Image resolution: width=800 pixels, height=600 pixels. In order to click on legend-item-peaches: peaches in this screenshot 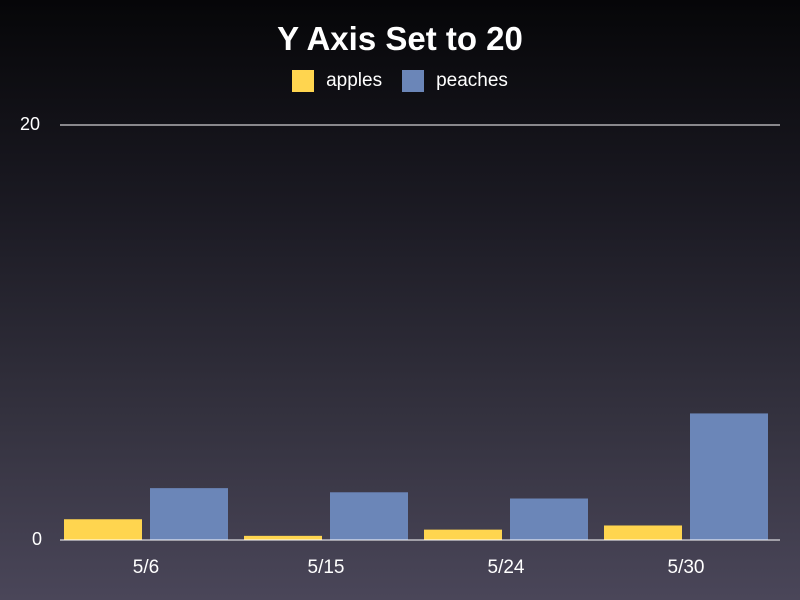, I will do `click(455, 81)`.